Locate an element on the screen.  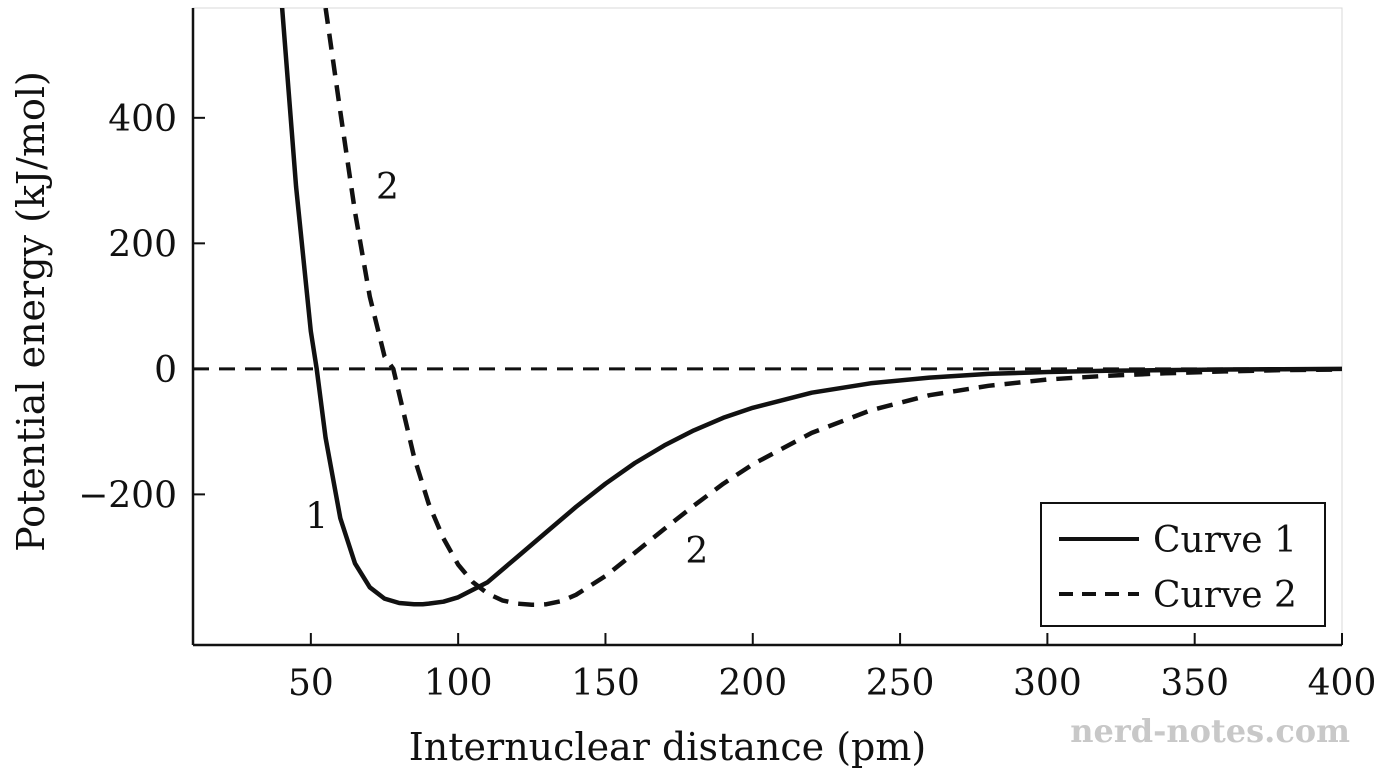
x-tick-label: 100 is located at coordinates (458, 683).